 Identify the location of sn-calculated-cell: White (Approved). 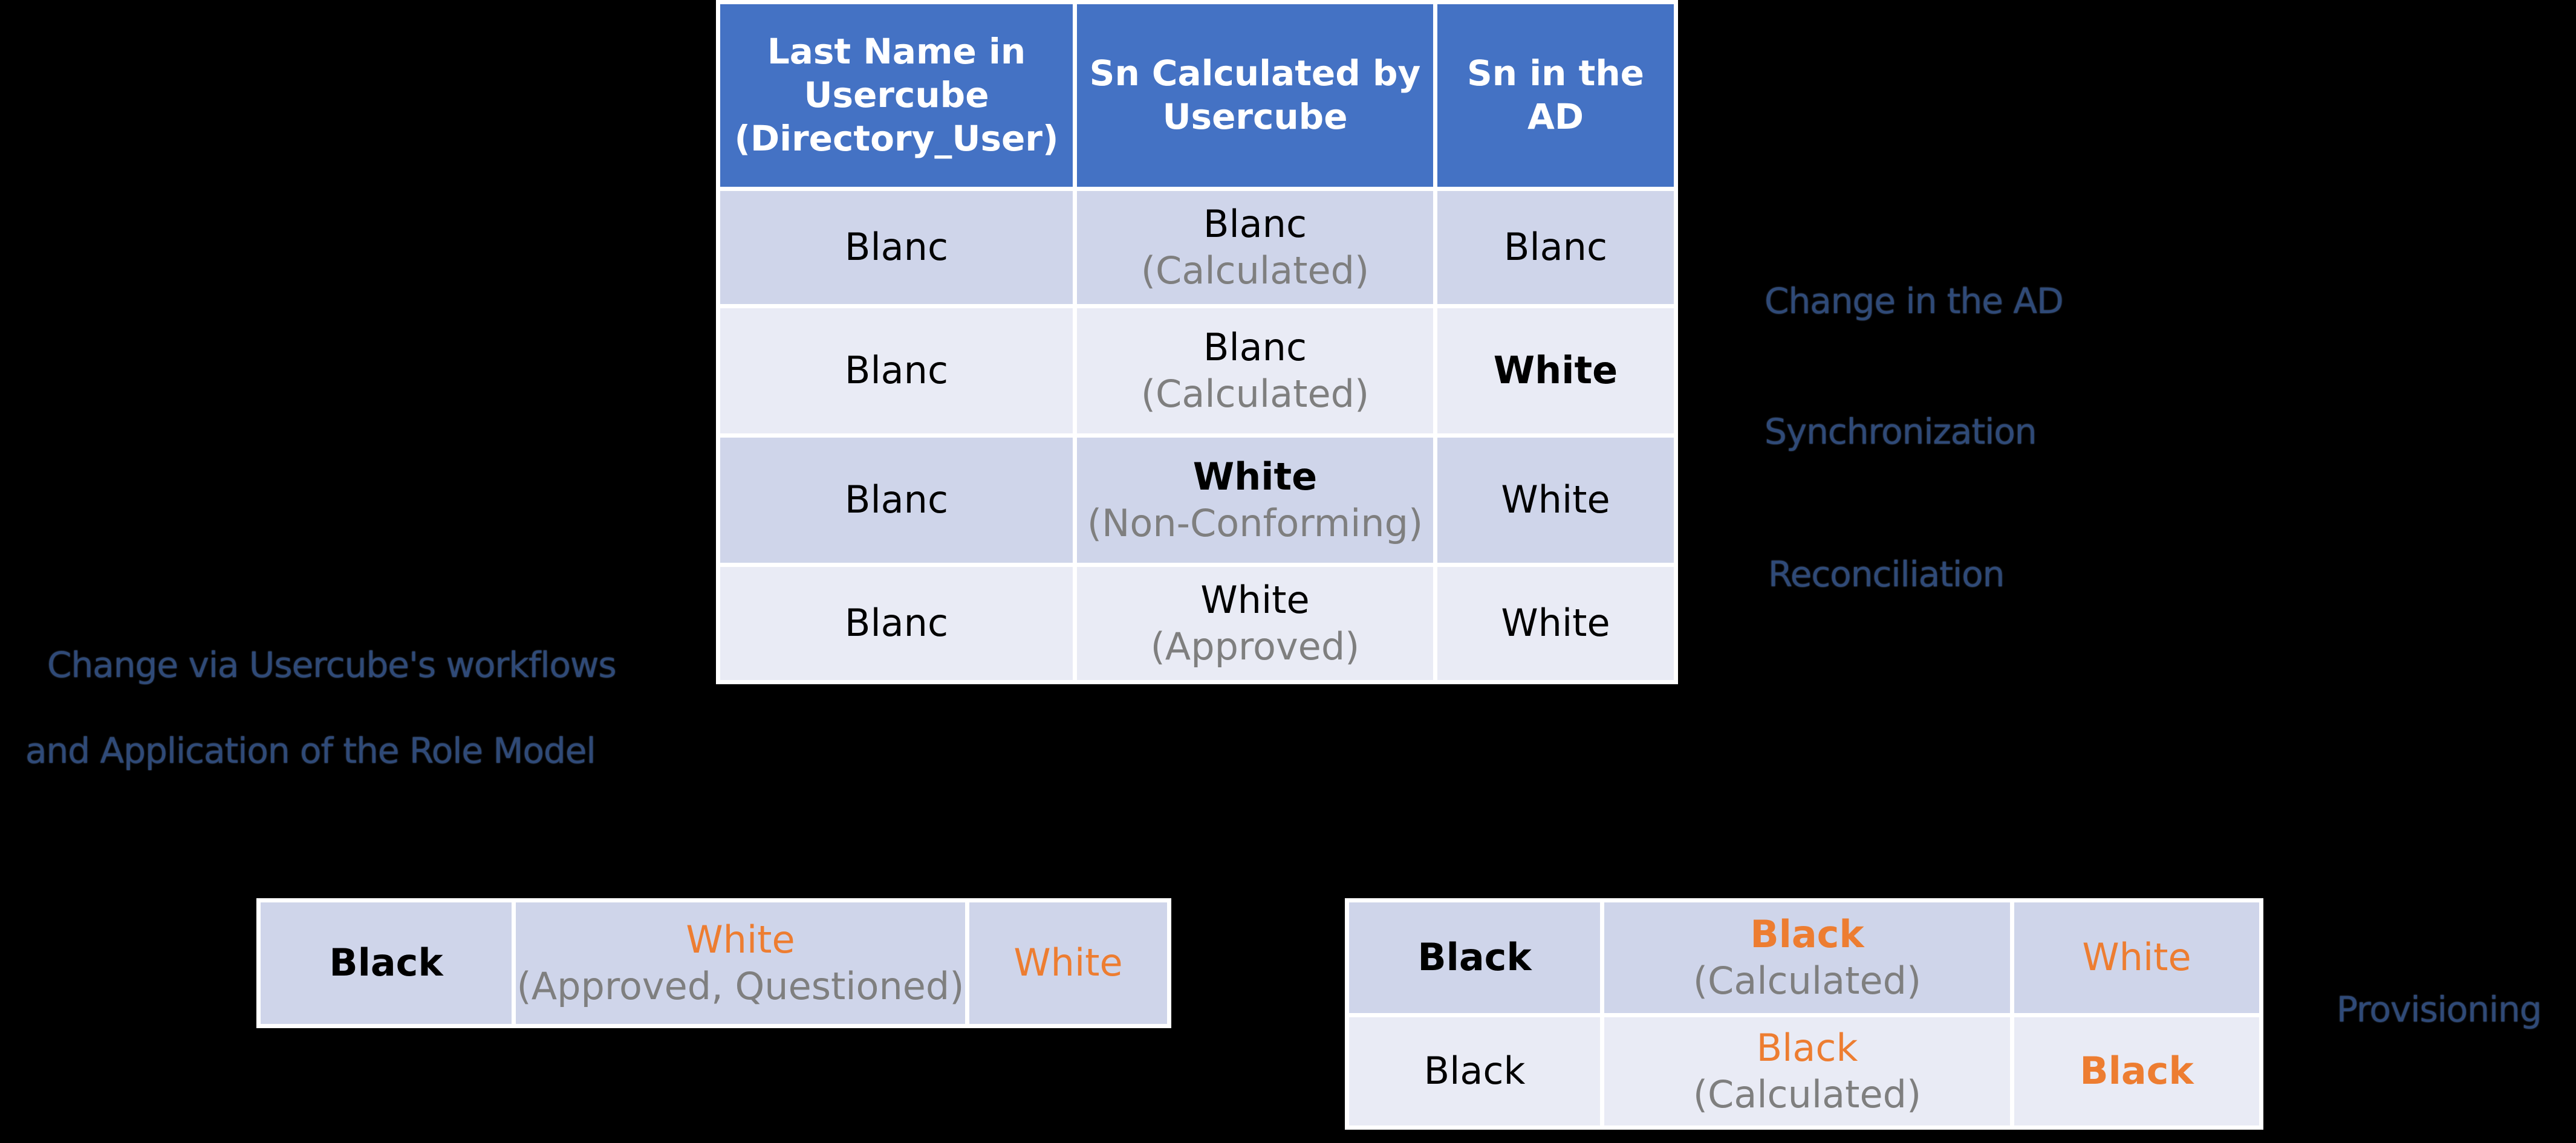
(1255, 623).